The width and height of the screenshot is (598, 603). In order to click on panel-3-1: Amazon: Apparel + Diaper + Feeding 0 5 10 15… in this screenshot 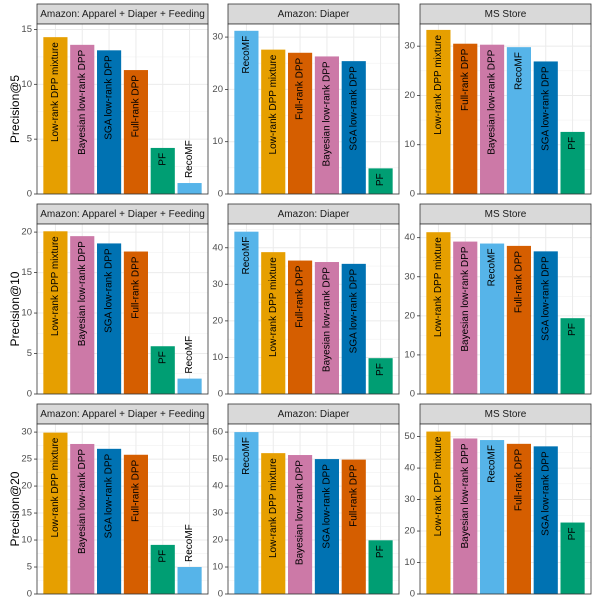, I will do `click(115, 501)`.